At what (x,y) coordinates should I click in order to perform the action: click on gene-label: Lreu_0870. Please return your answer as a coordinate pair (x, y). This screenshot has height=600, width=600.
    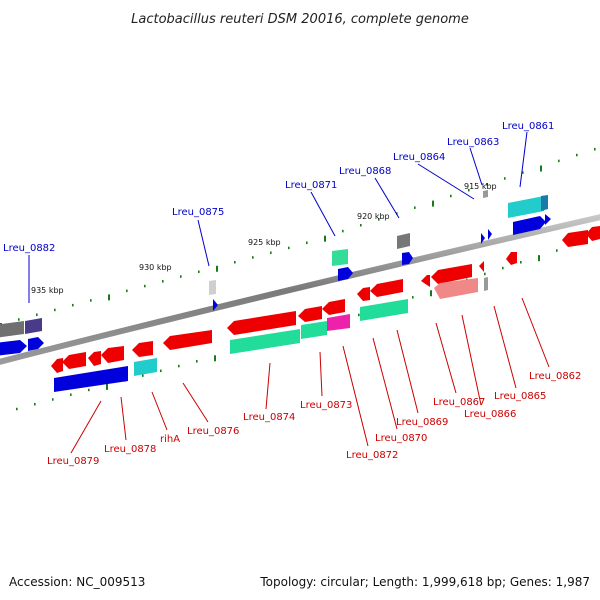
    Looking at the image, I should click on (401, 438).